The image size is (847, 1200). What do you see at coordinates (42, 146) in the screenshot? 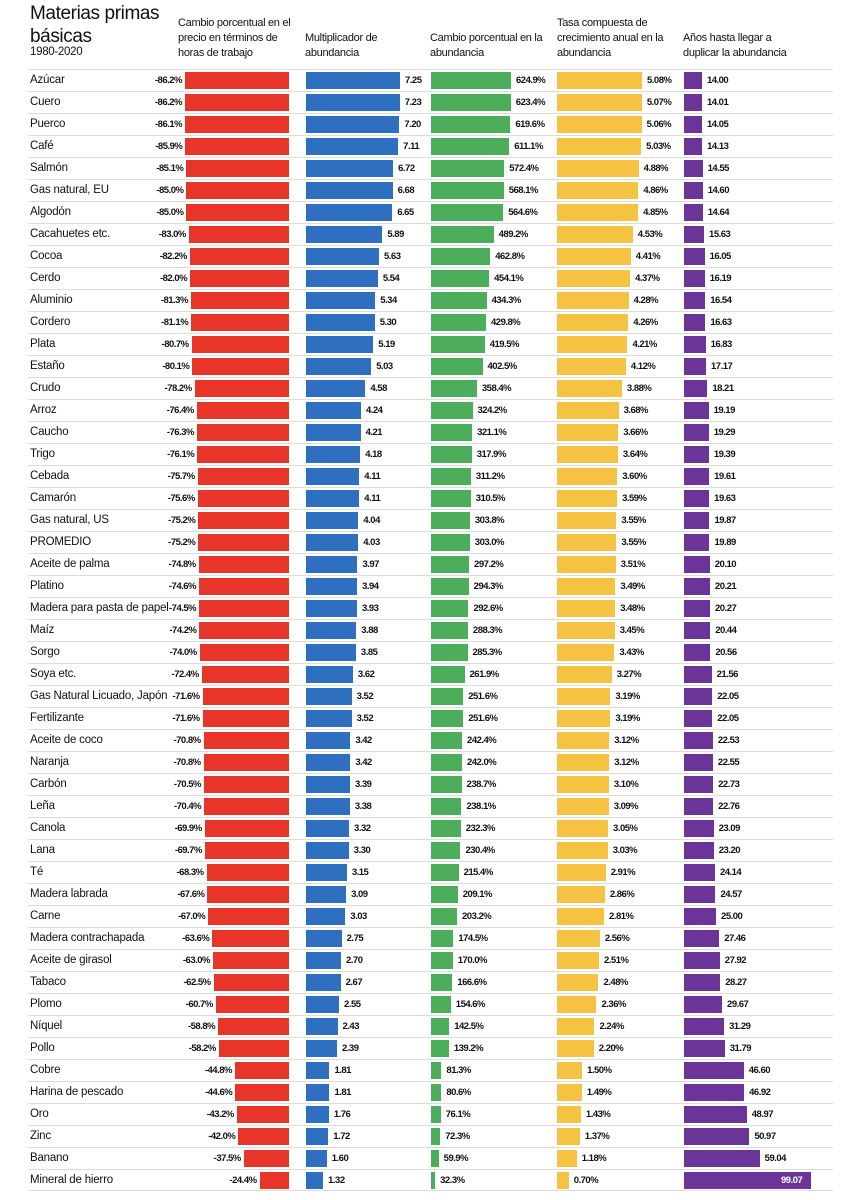
I see `row-label: Café` at bounding box center [42, 146].